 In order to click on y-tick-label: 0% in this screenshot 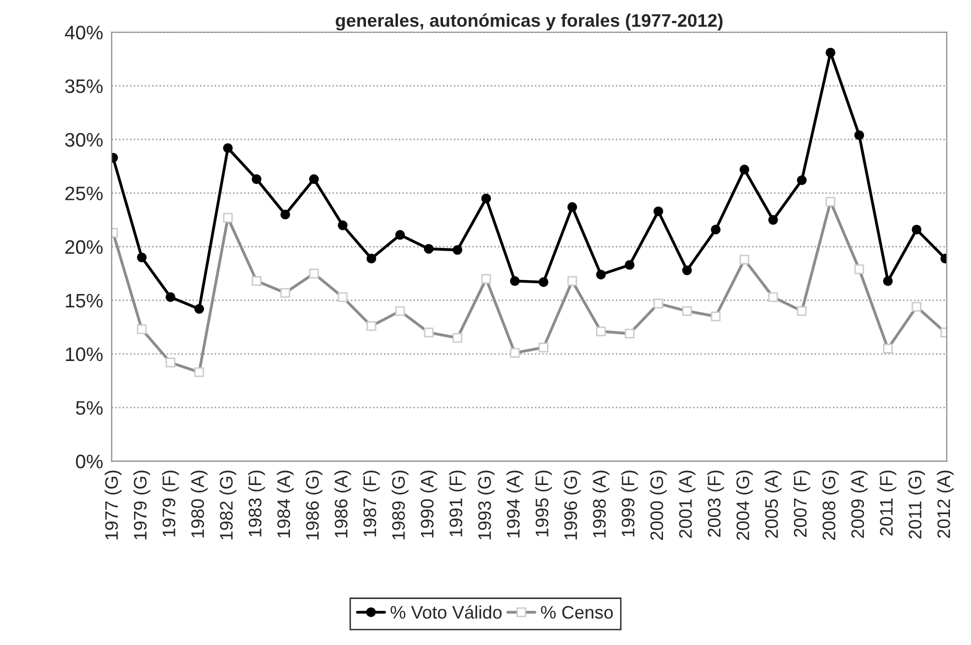, I will do `click(89, 461)`.